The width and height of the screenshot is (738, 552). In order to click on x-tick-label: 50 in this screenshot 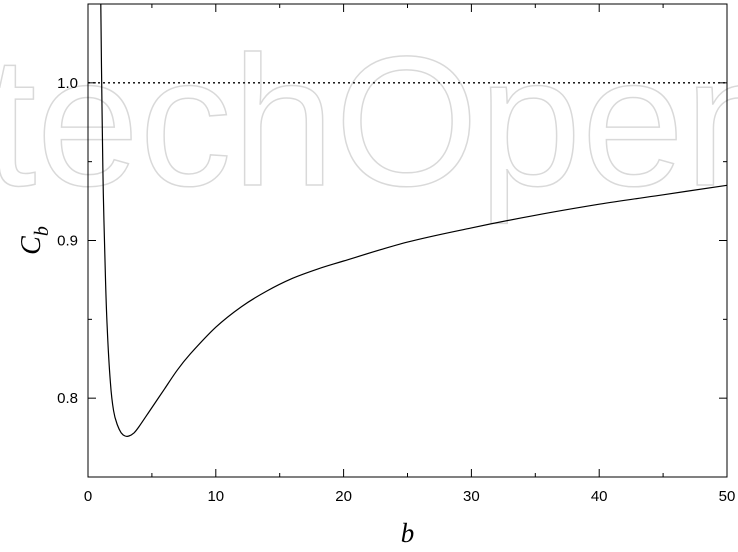, I will do `click(727, 496)`.